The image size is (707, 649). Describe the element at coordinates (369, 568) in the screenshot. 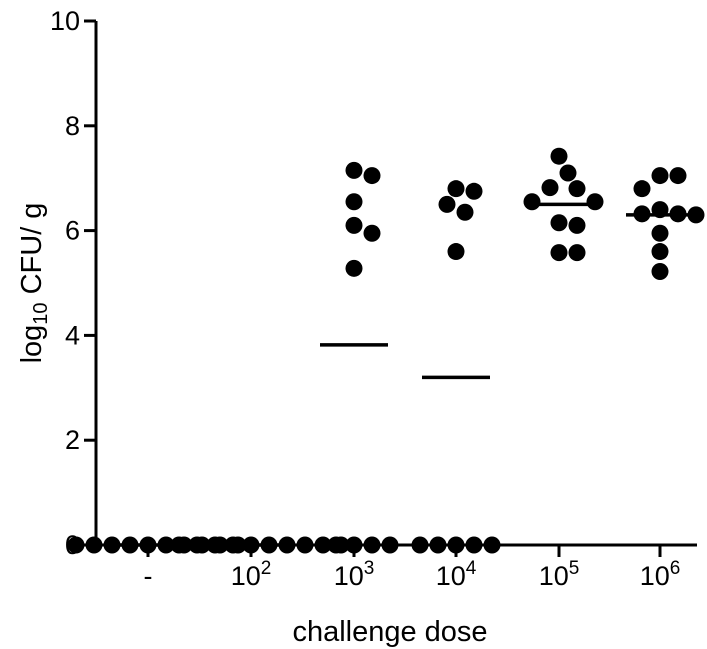

I see `x-tick-label-exponent: 3` at that location.